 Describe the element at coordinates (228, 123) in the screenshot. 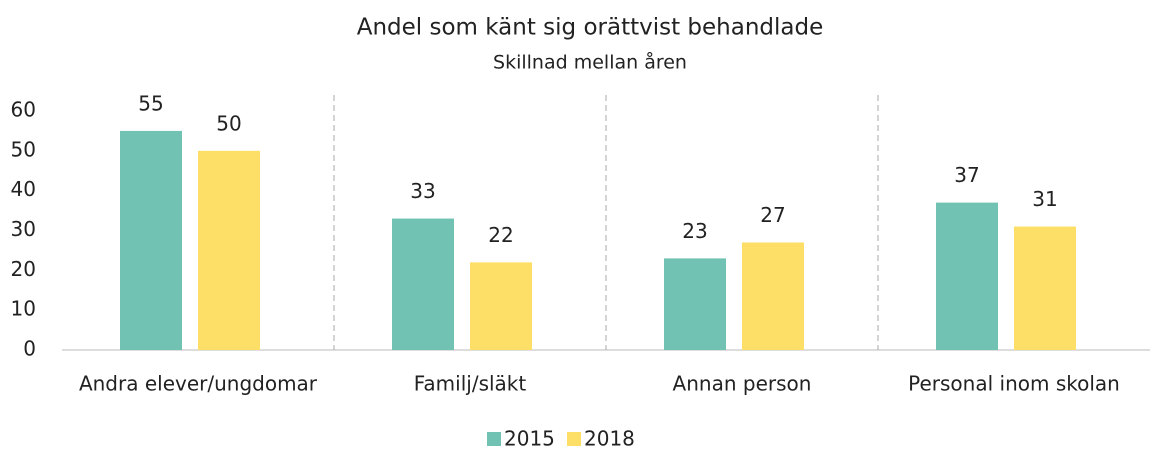

I see `data-label: 50` at that location.